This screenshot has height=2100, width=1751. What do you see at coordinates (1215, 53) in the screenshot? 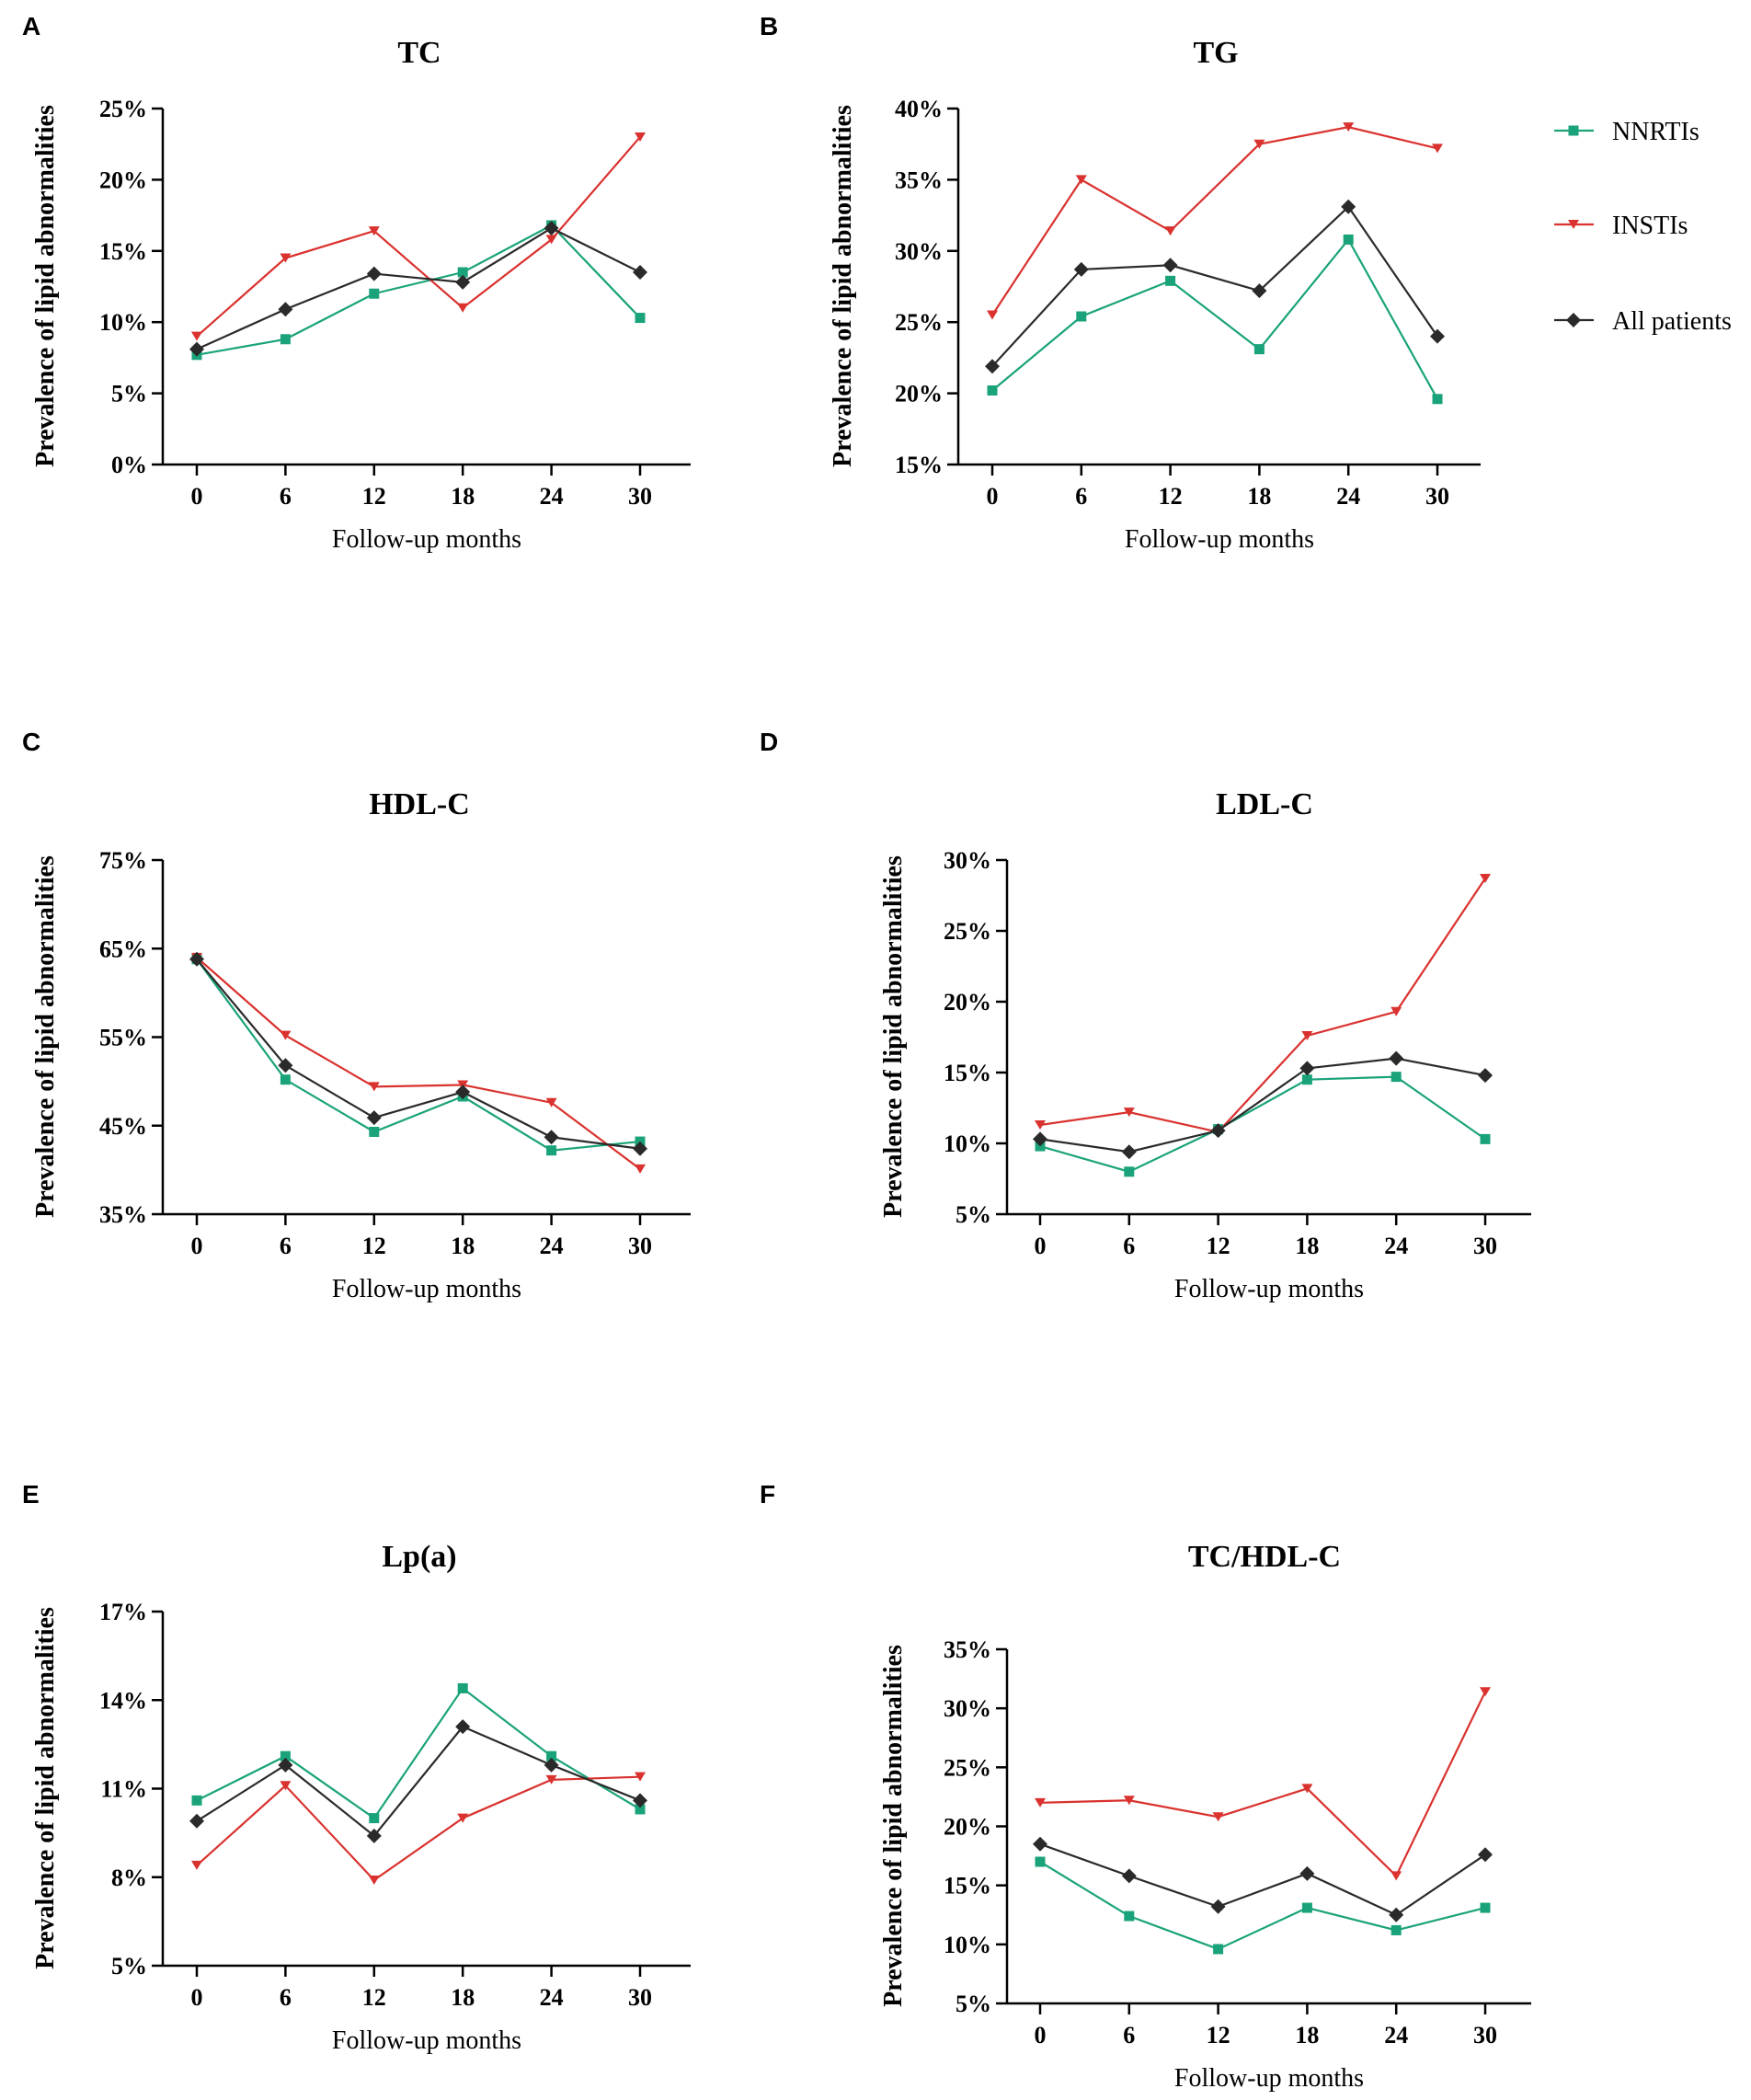
I see `chart-title: TG` at bounding box center [1215, 53].